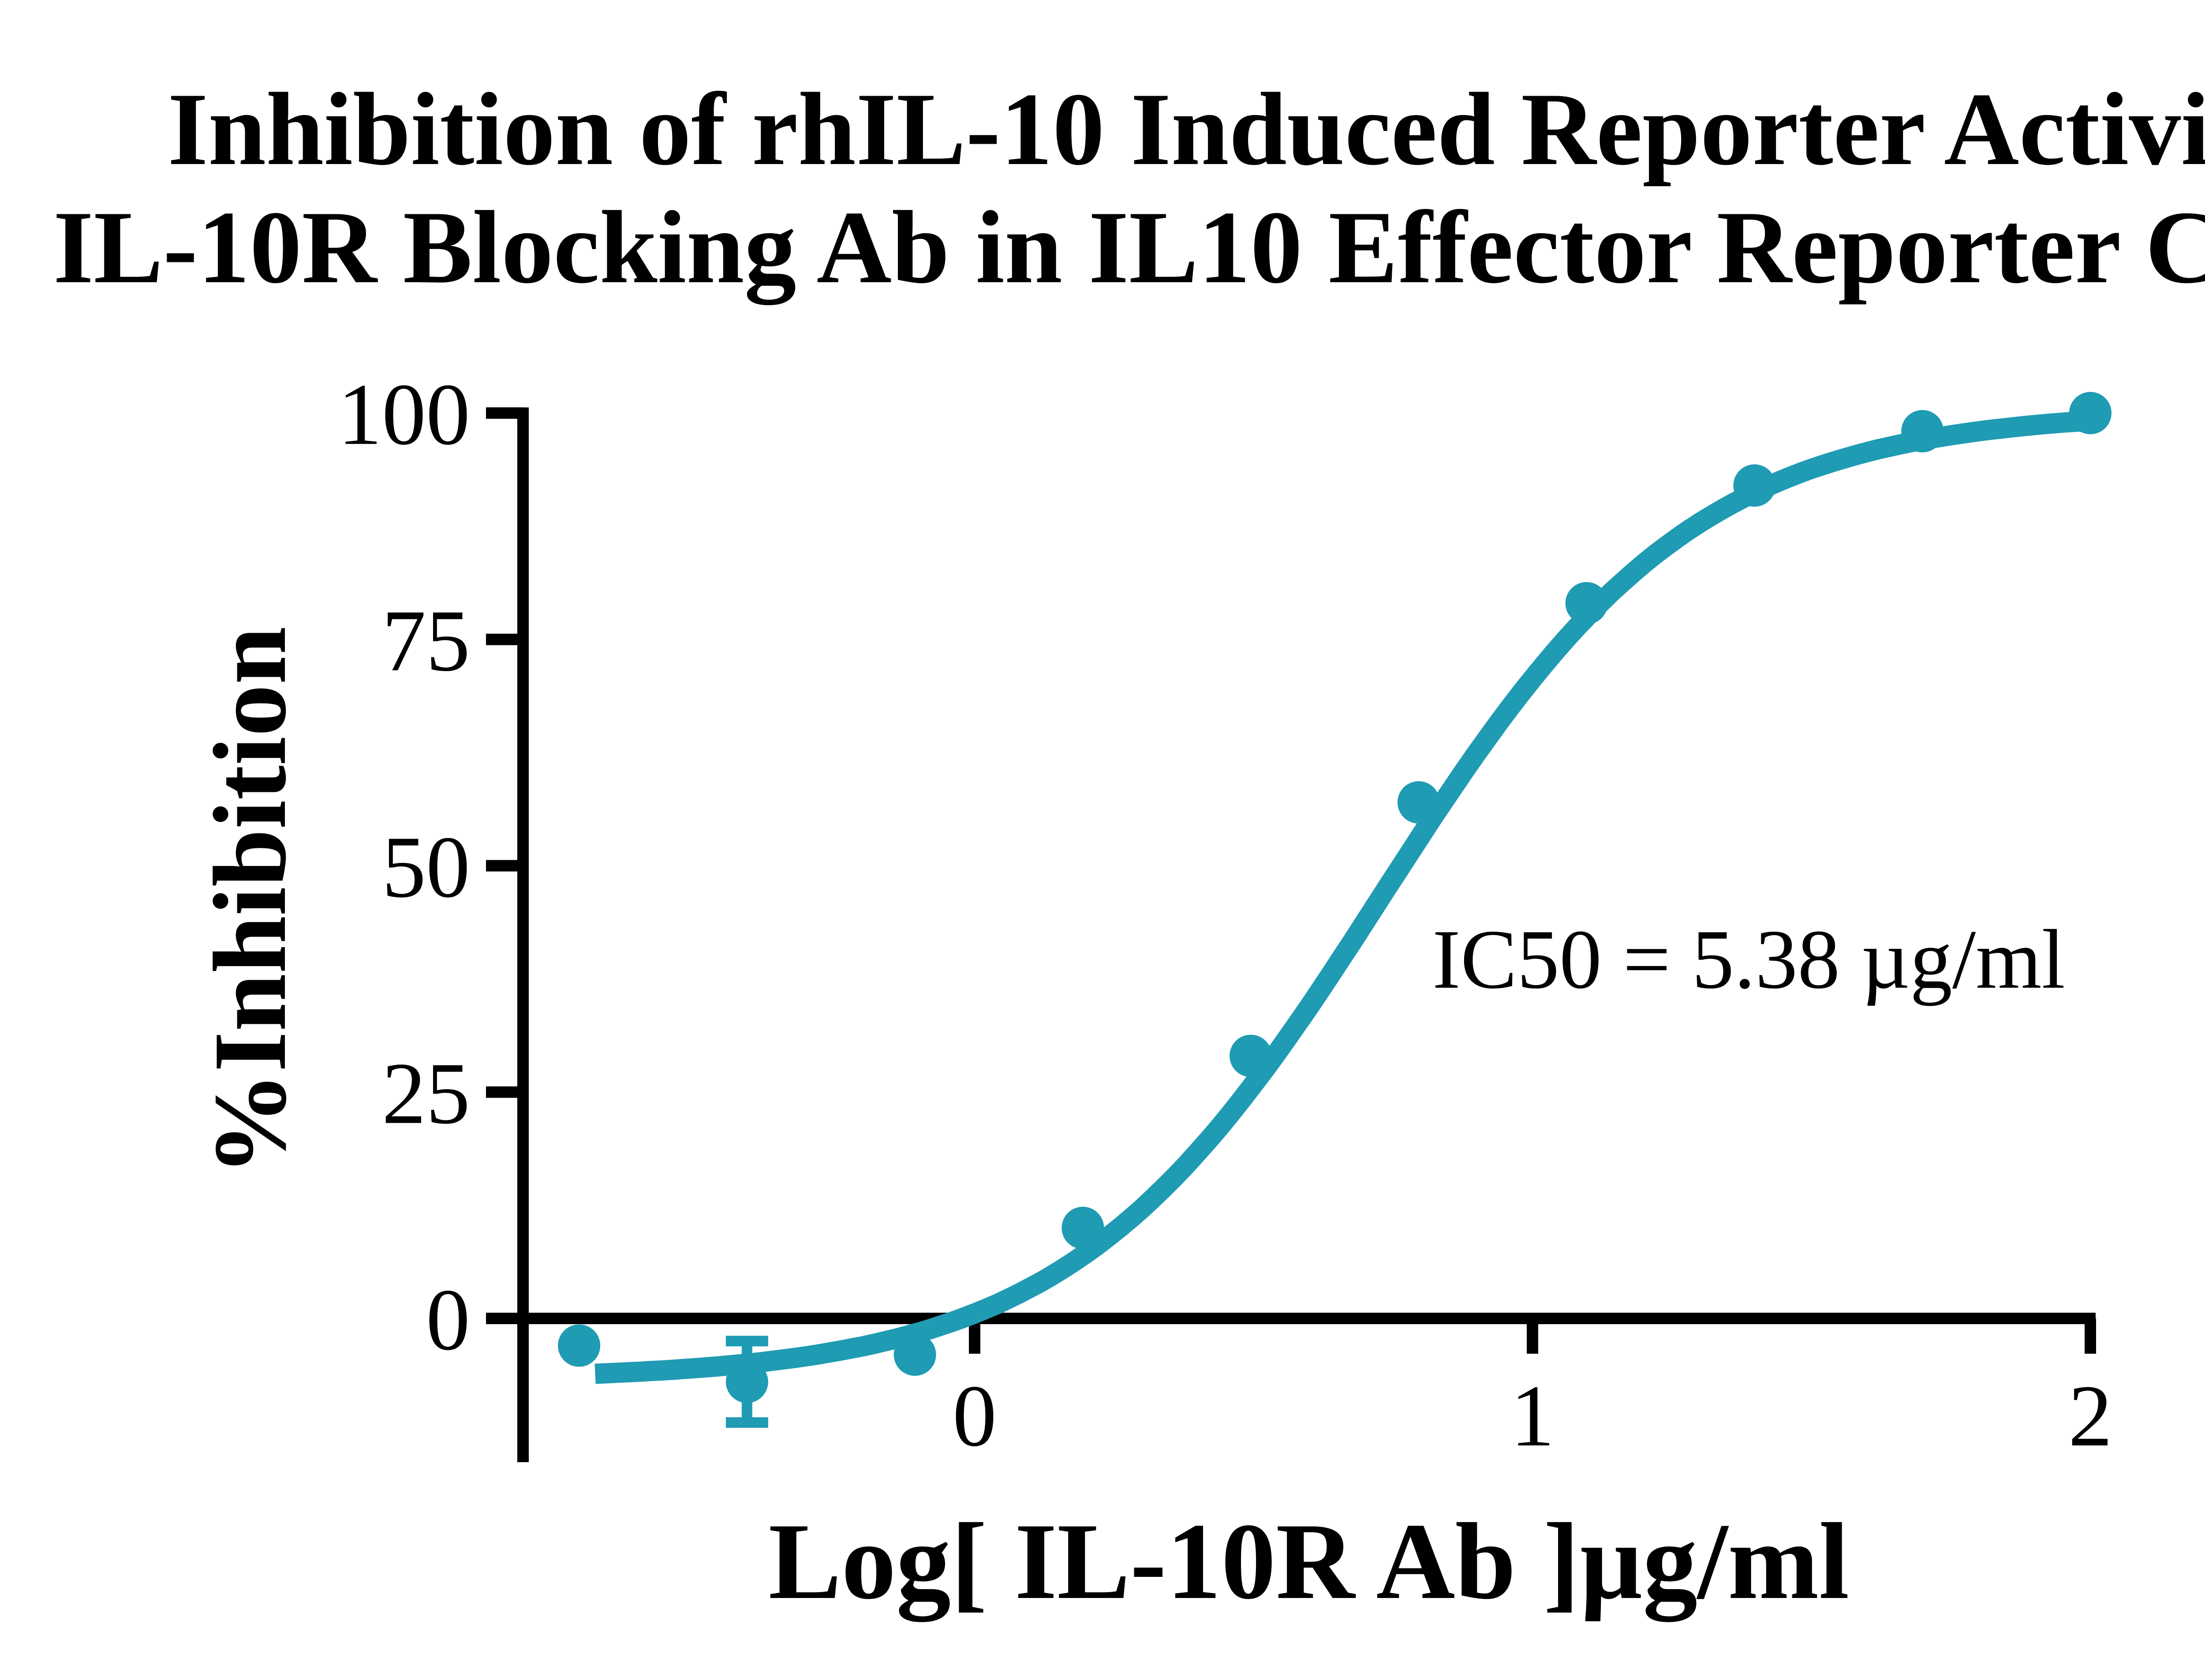 Image resolution: width=2205 pixels, height=1680 pixels. Describe the element at coordinates (426, 641) in the screenshot. I see `y-tick-label: 75` at that location.